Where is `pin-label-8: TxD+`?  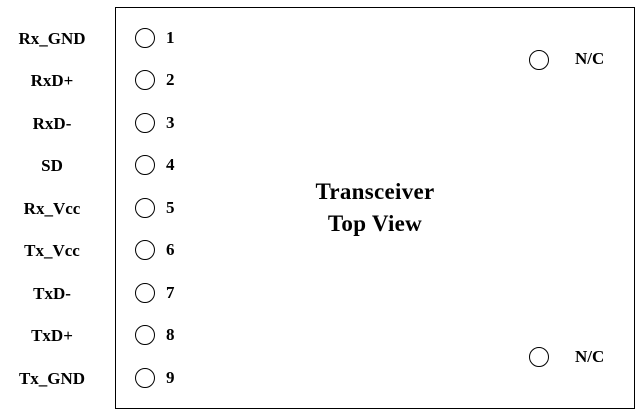
pin-label-8: TxD+ is located at coordinates (52, 335).